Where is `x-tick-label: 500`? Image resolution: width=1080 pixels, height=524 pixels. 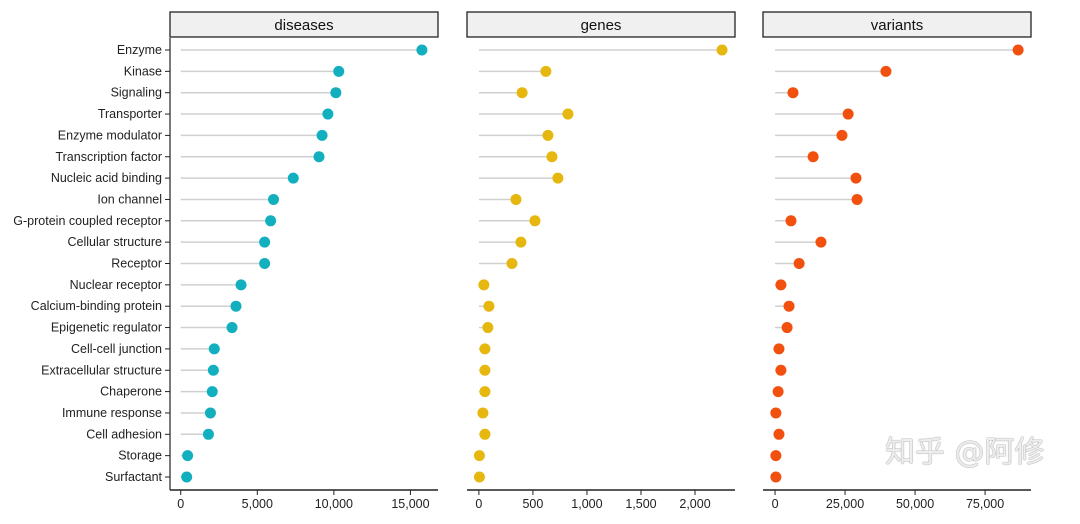 x-tick-label: 500 is located at coordinates (532, 504).